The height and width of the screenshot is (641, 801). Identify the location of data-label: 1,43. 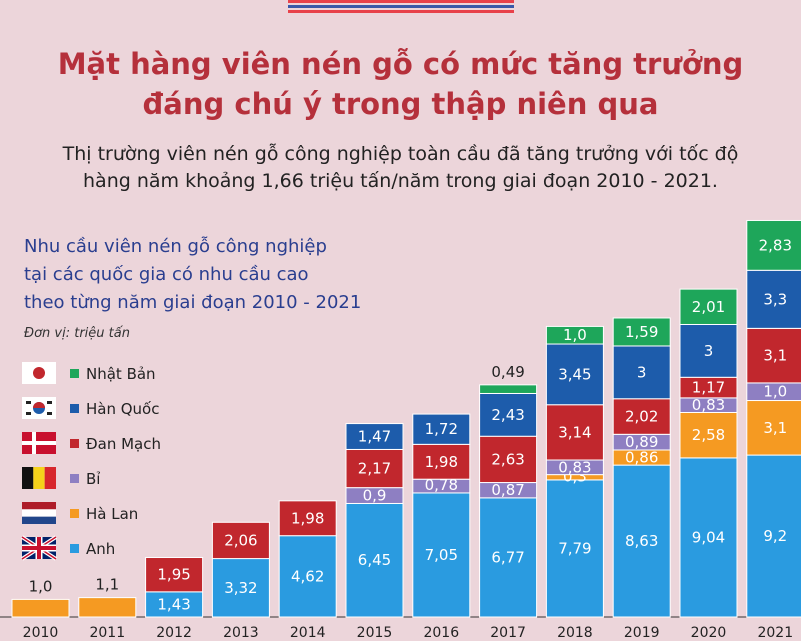
(173, 604).